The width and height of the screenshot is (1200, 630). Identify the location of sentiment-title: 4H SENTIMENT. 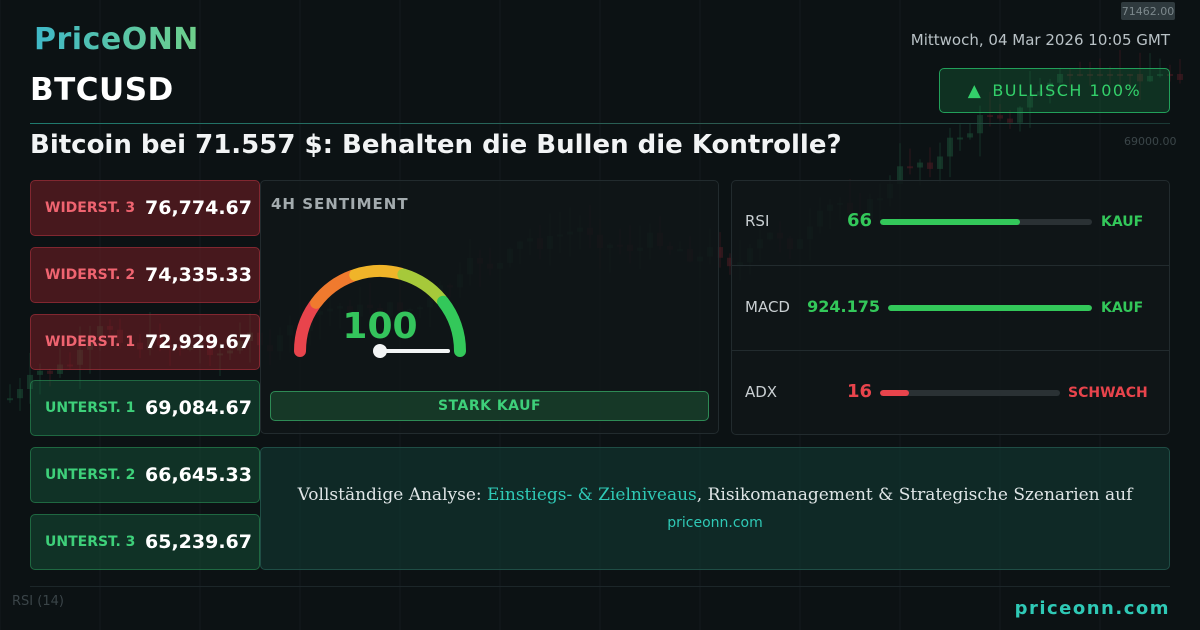
(340, 204).